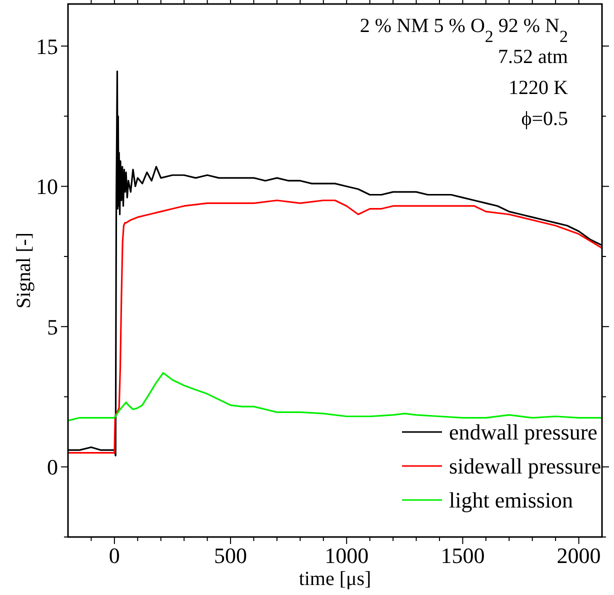 The height and width of the screenshot is (595, 614). What do you see at coordinates (464, 30) in the screenshot?
I see `annotation: 2 % NM 5 % O$_{2}$ 92 % N$_{2}$` at bounding box center [464, 30].